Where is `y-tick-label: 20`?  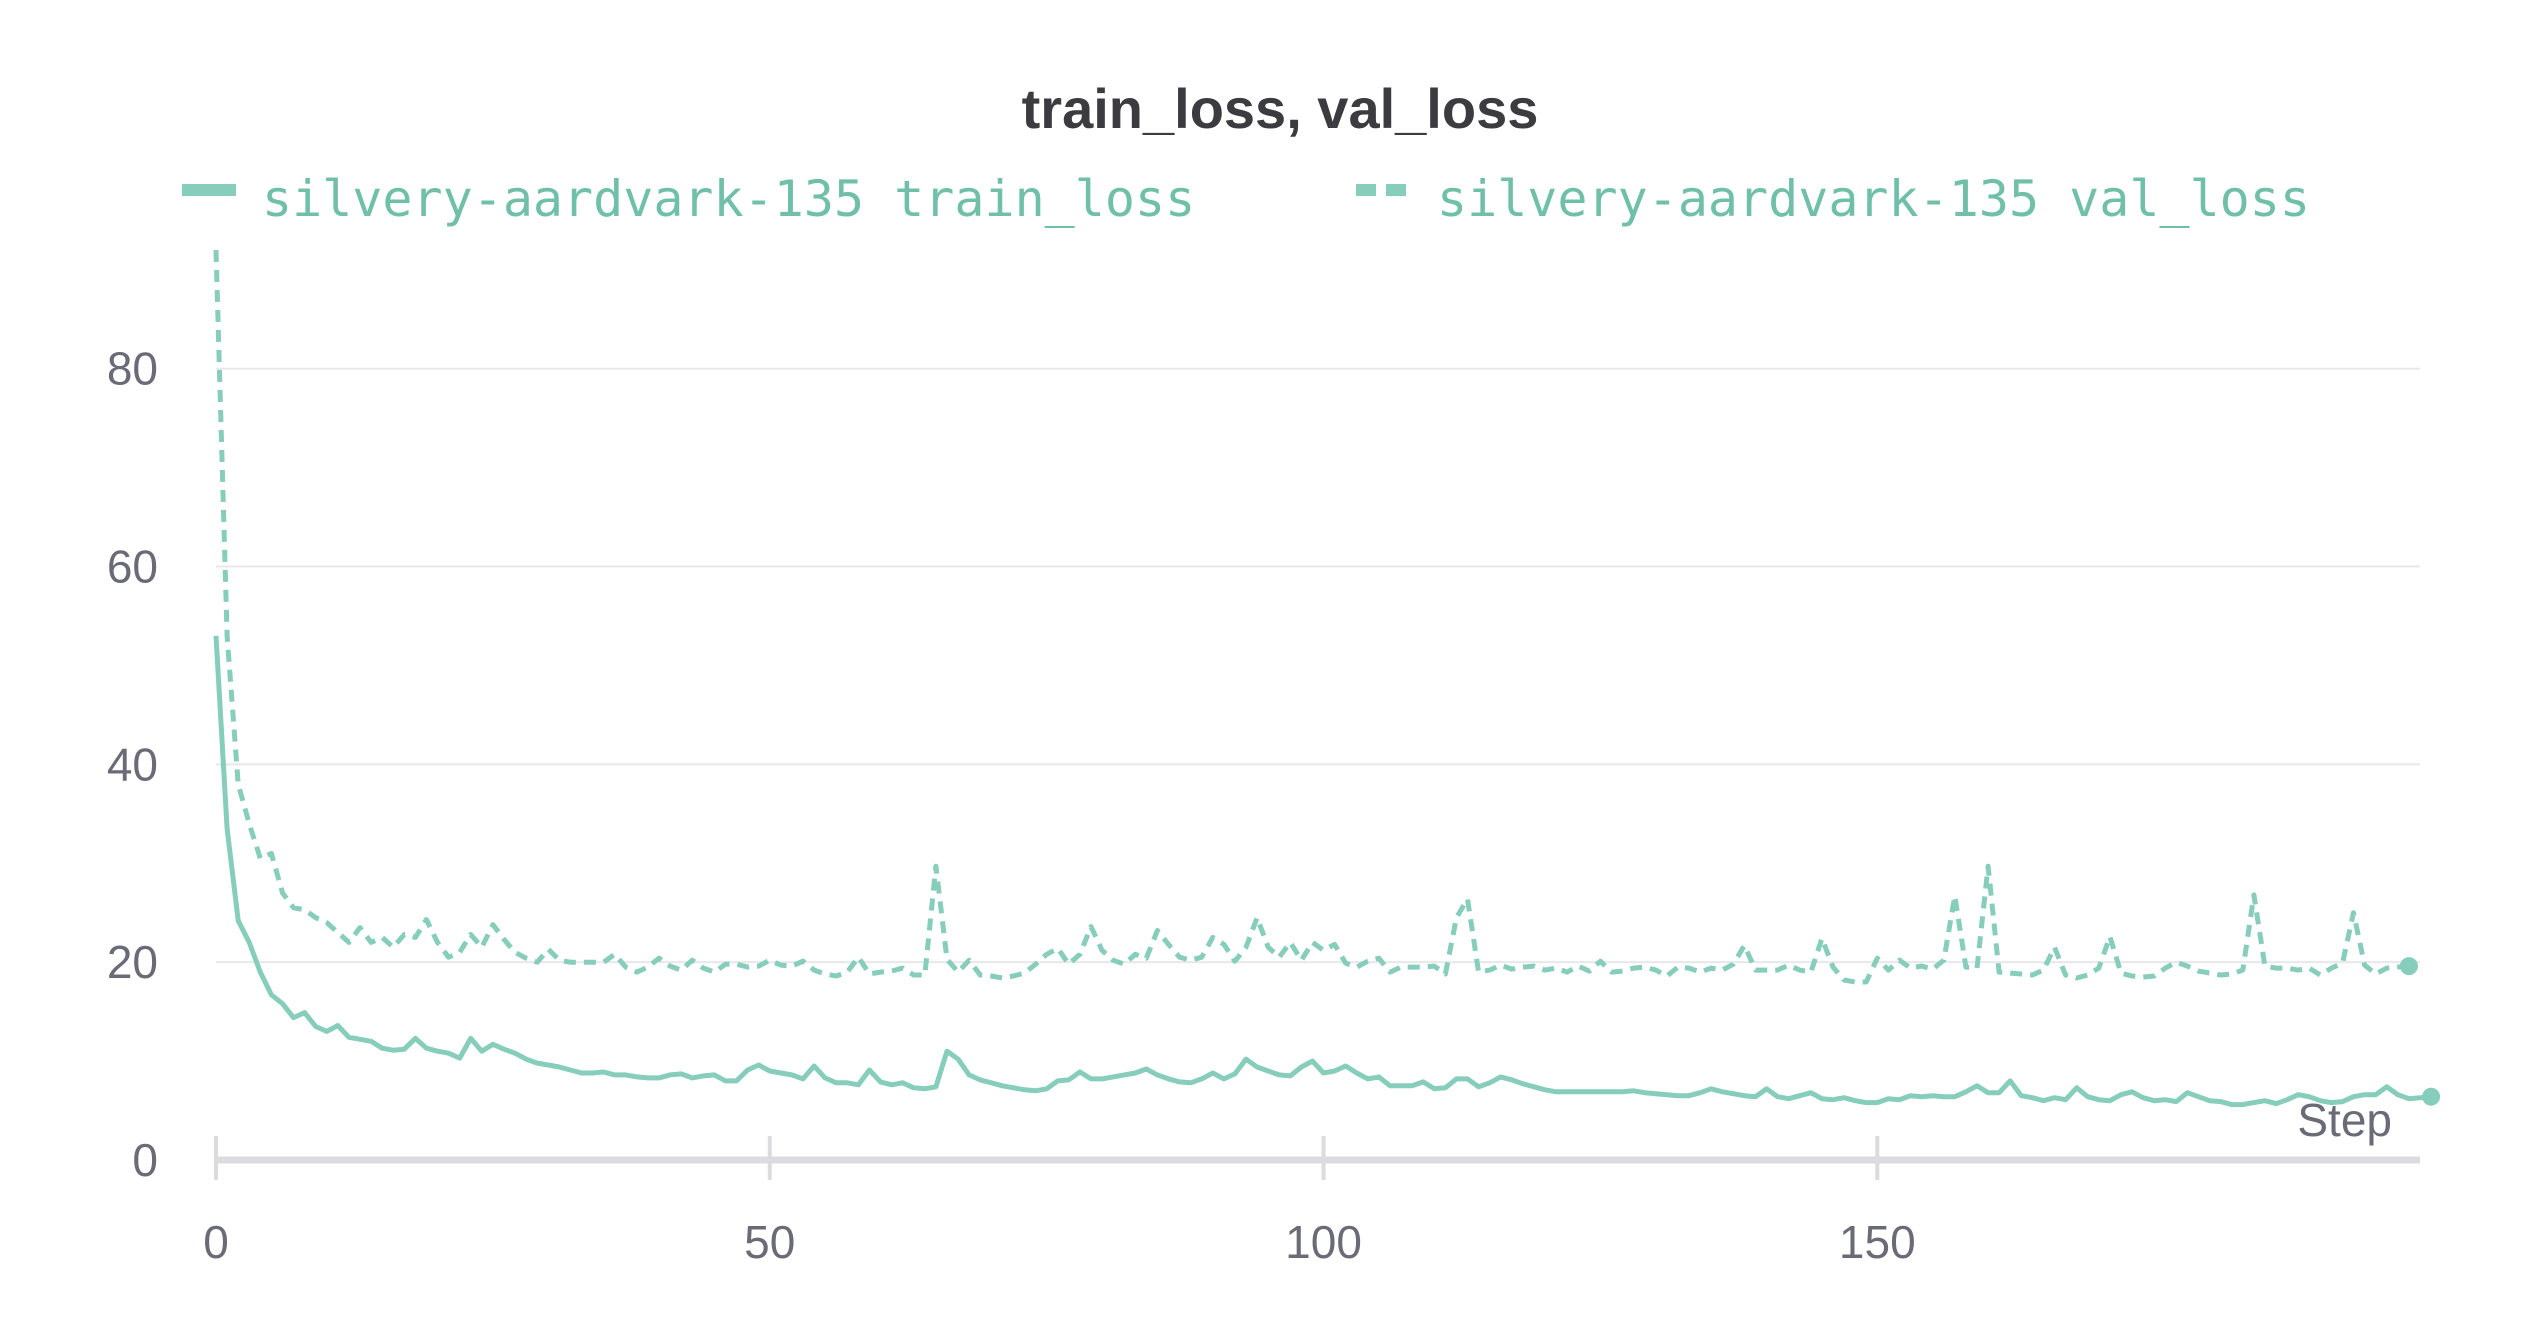 y-tick-label: 20 is located at coordinates (132, 962).